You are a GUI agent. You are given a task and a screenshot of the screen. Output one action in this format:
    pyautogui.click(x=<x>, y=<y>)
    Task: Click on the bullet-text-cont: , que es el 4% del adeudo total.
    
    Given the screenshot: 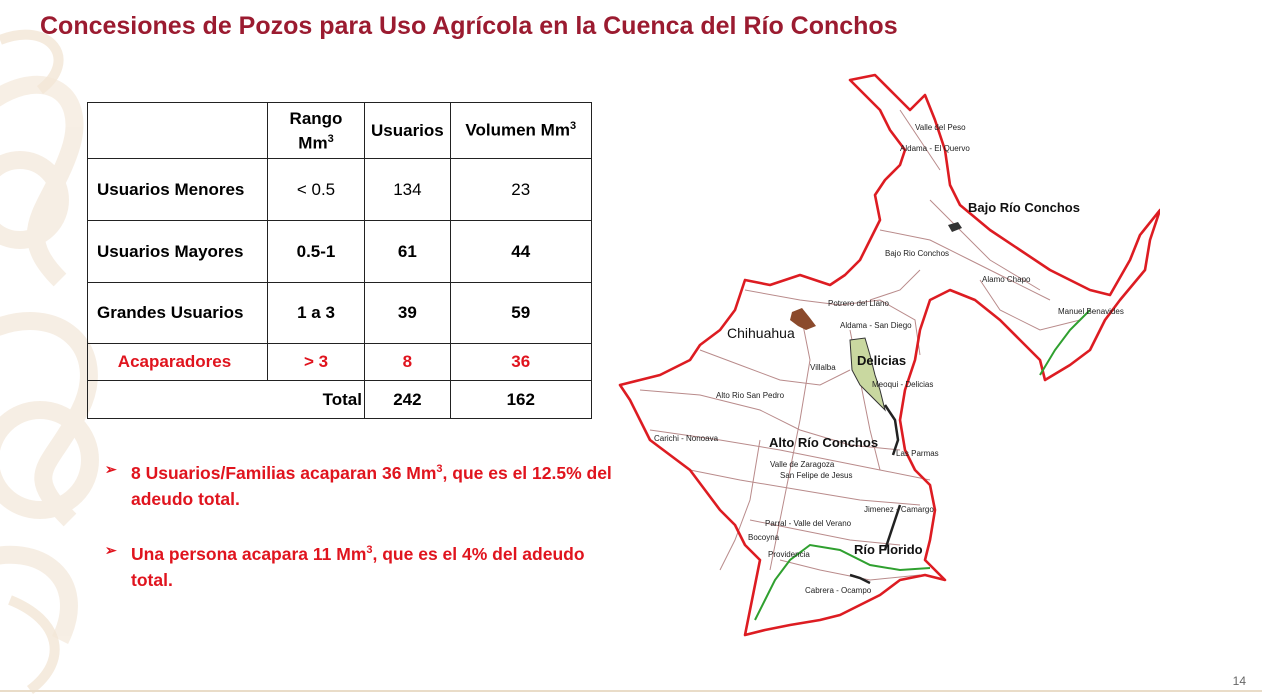 What is the action you would take?
    pyautogui.click(x=358, y=566)
    